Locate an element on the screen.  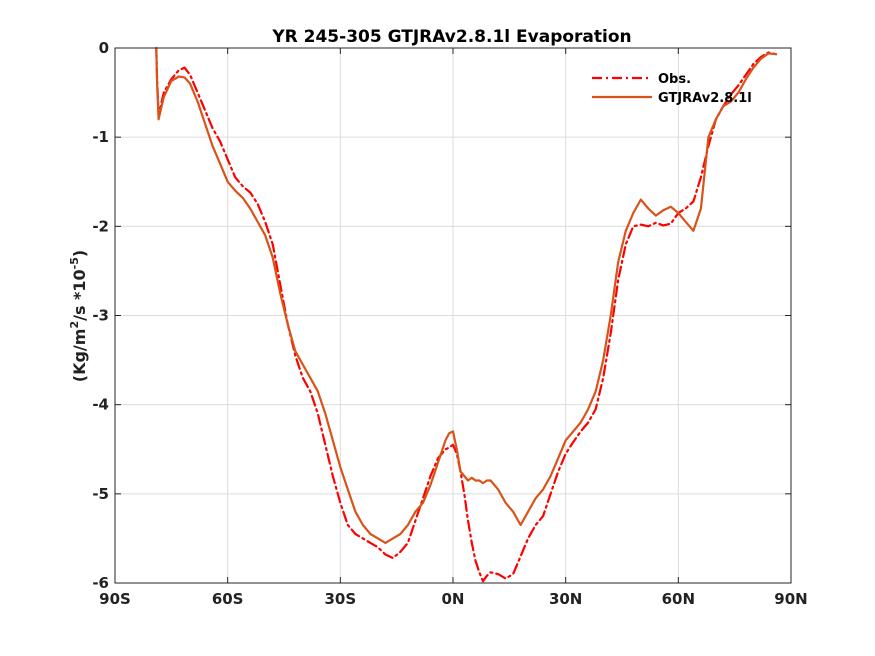
x-tick-label: 90S is located at coordinates (115, 599).